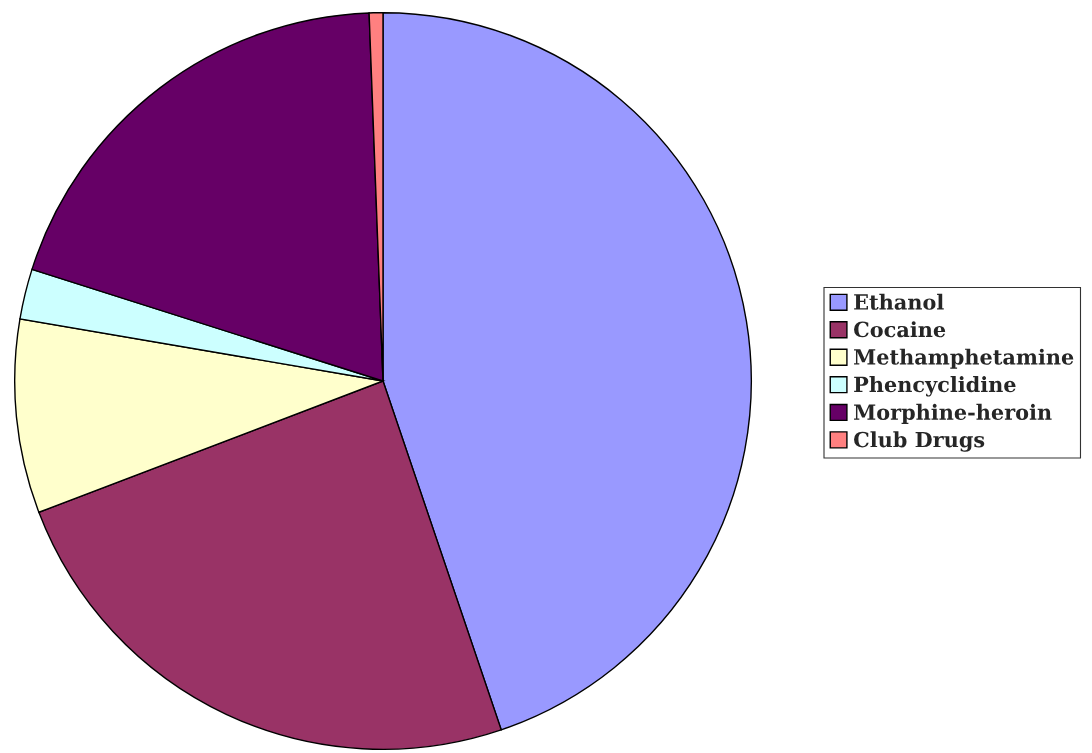 Image resolution: width=1092 pixels, height=753 pixels. I want to click on legend-label: Phencyclidine, so click(935, 386).